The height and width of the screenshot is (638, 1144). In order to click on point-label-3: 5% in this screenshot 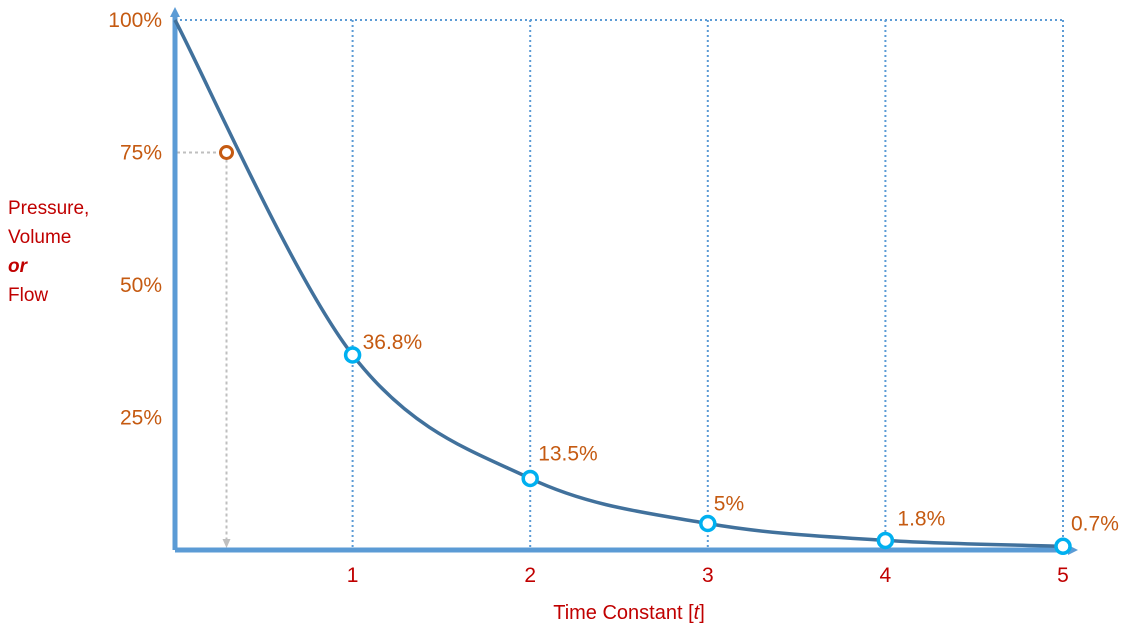, I will do `click(729, 504)`.